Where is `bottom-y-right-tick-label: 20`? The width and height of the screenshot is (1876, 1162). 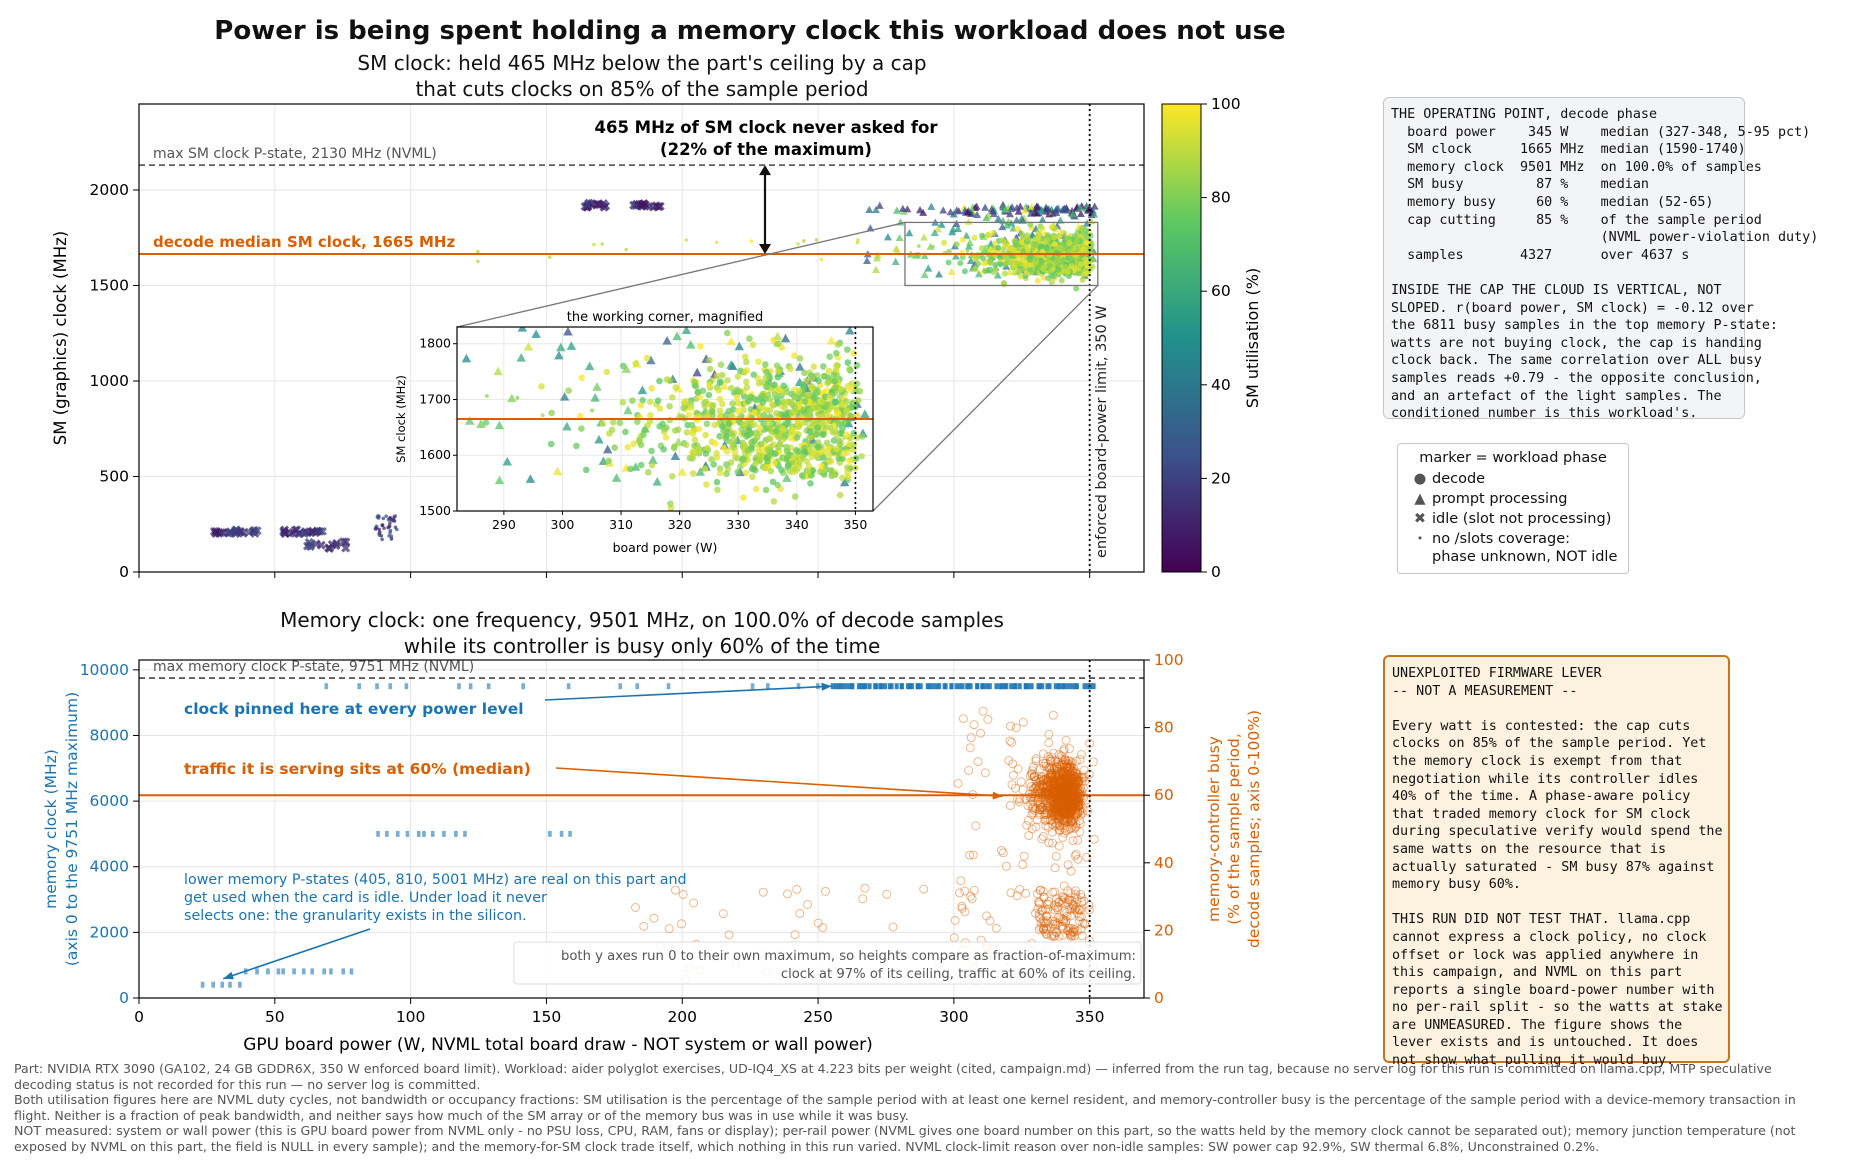 bottom-y-right-tick-label: 20 is located at coordinates (1164, 930).